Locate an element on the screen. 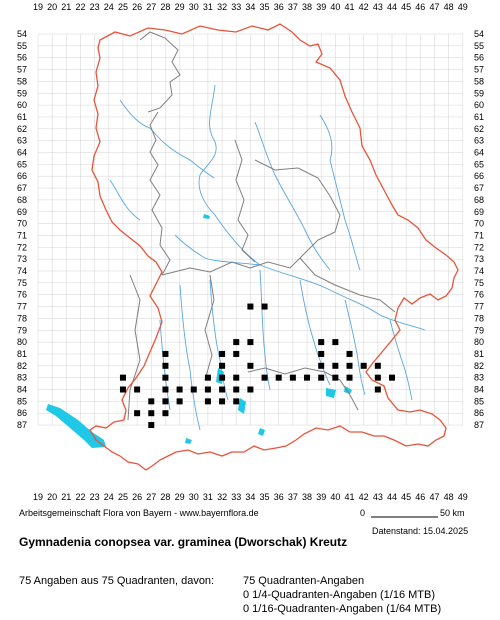 Image resolution: width=500 pixels, height=620 pixels. x-label-top: 19 is located at coordinates (38, 7).